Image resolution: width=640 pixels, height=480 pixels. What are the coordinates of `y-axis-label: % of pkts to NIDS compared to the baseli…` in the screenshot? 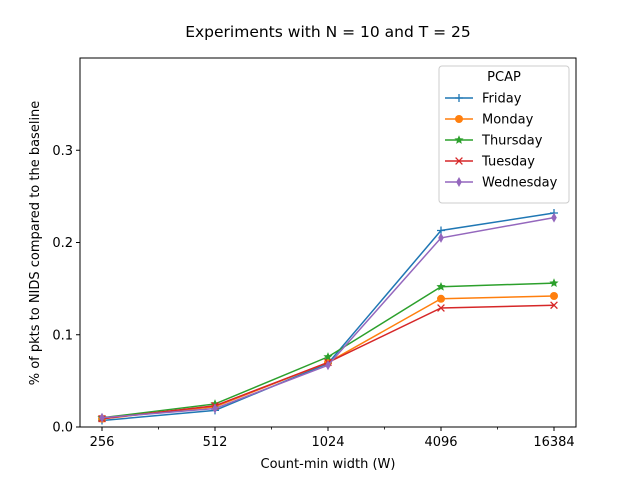 It's located at (35, 243).